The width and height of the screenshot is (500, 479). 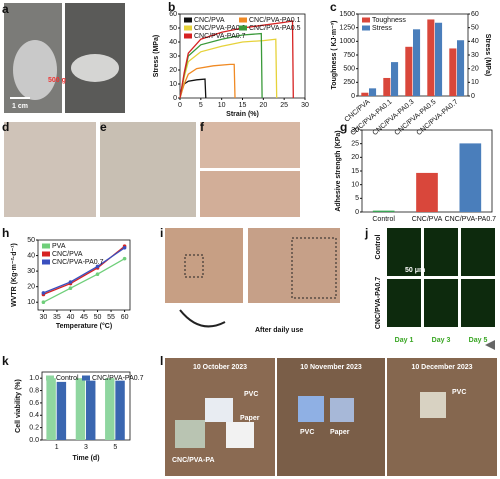 I want to click on y-tick-label: 0.4, so click(x=34, y=415).